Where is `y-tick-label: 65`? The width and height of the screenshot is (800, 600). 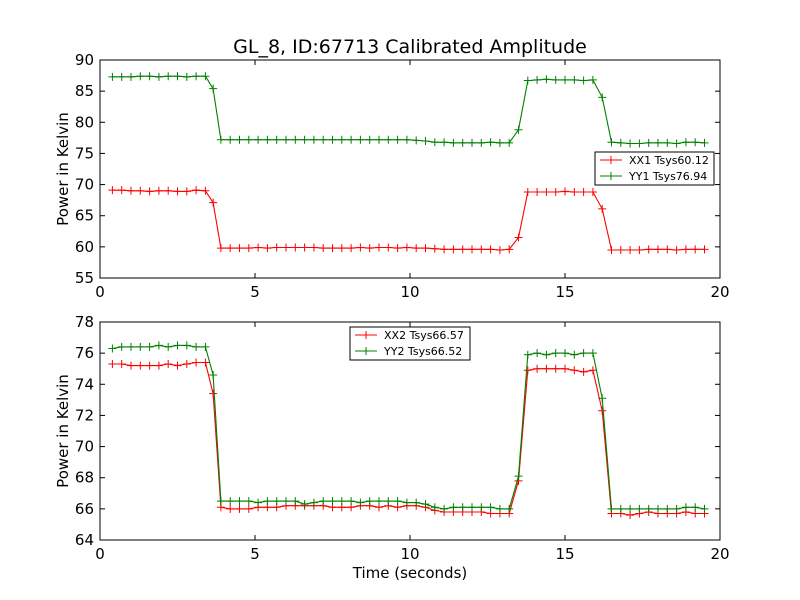 y-tick-label: 65 is located at coordinates (84, 216).